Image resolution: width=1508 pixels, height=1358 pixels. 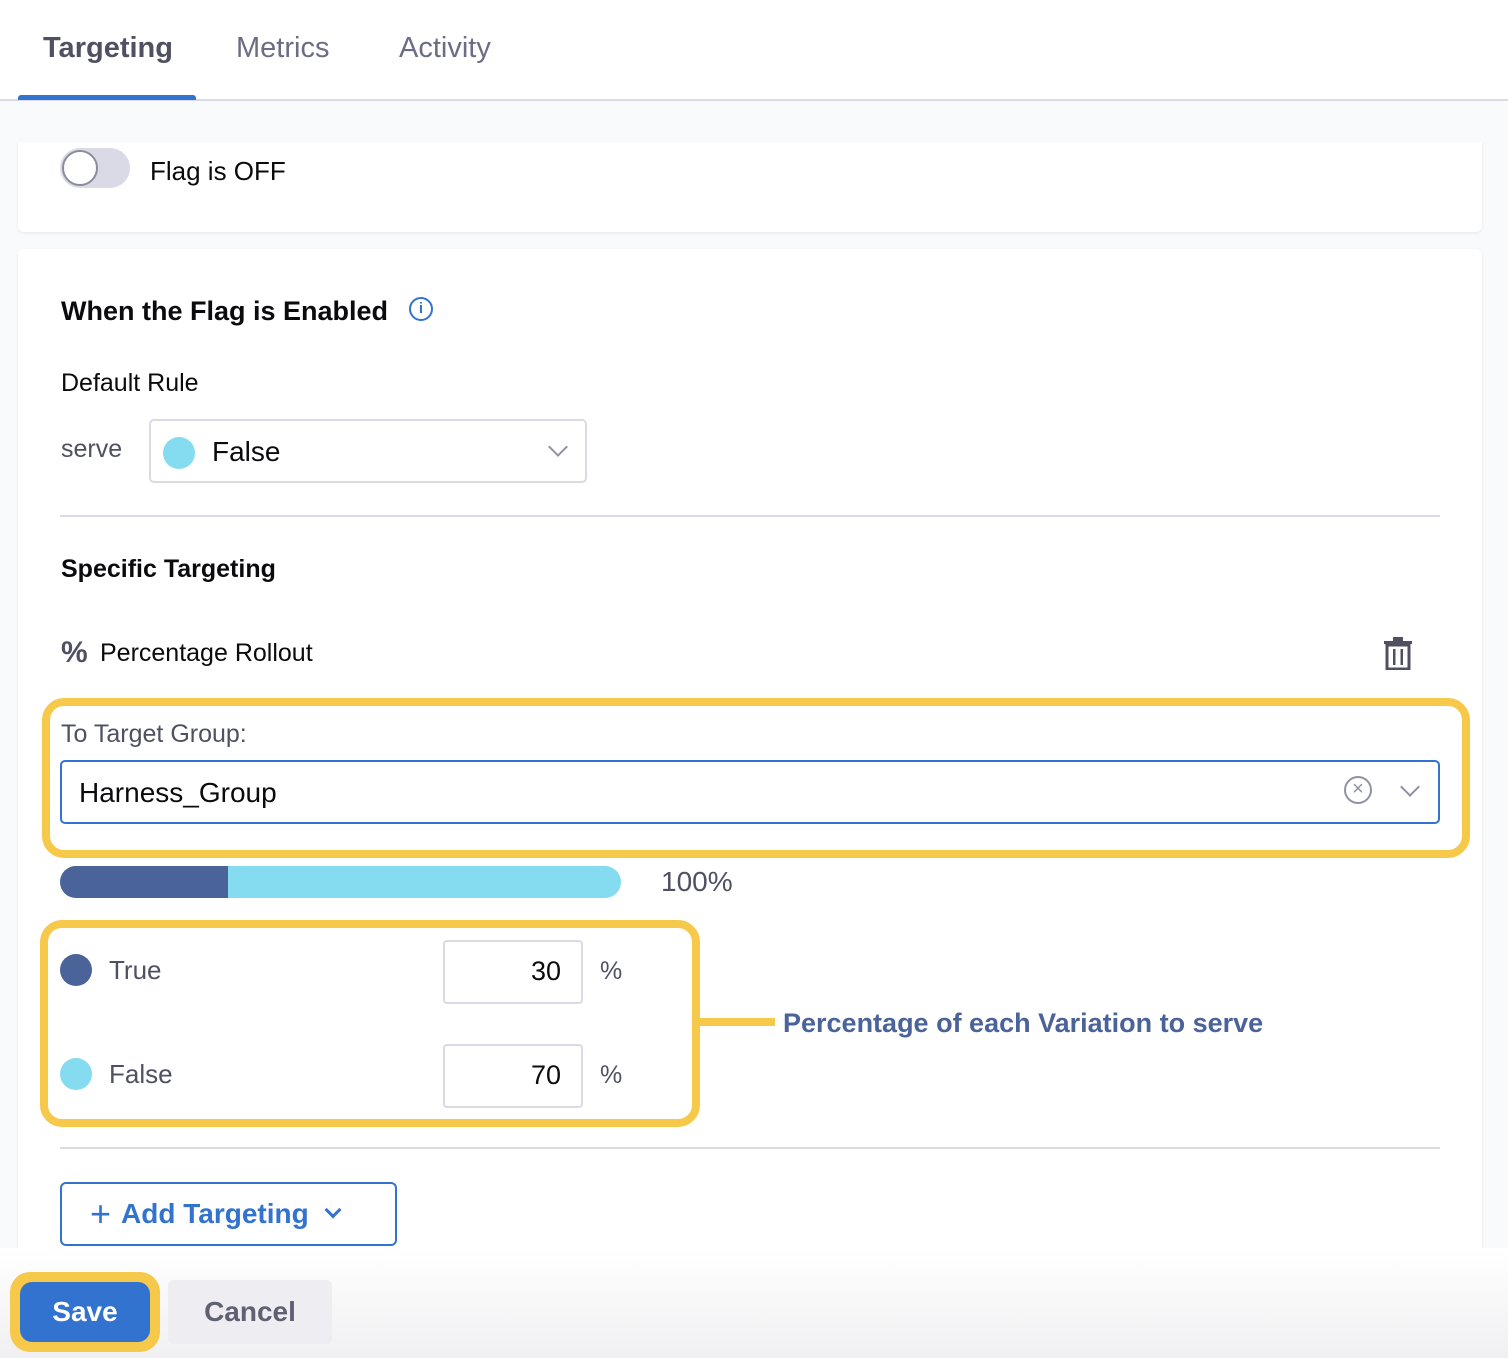 I want to click on serve-value: False, so click(x=246, y=451).